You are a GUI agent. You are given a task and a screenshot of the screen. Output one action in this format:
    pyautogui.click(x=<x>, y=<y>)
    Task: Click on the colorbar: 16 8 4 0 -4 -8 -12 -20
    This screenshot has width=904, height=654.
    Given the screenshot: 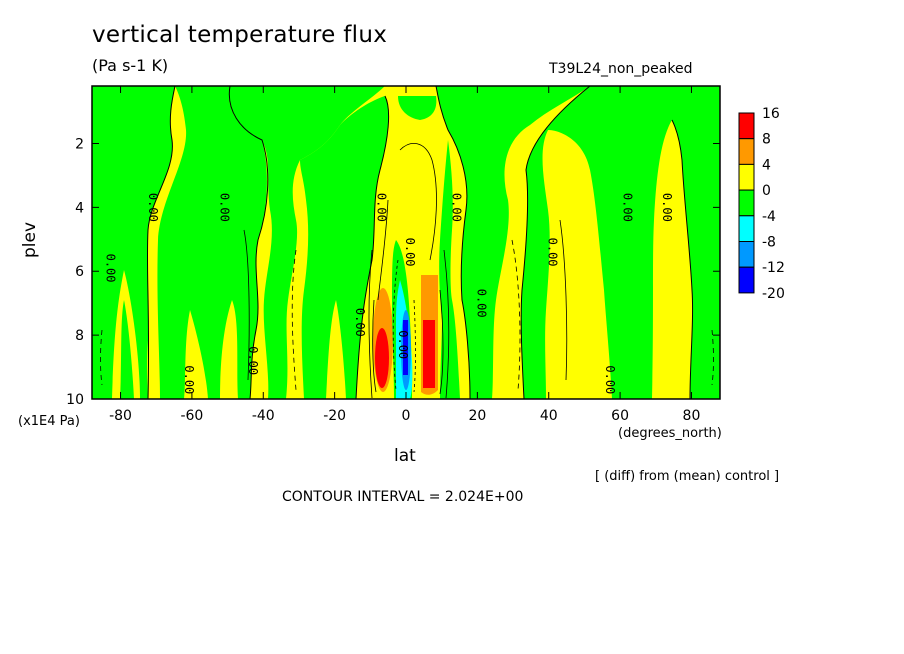 What is the action you would take?
    pyautogui.click(x=761, y=204)
    